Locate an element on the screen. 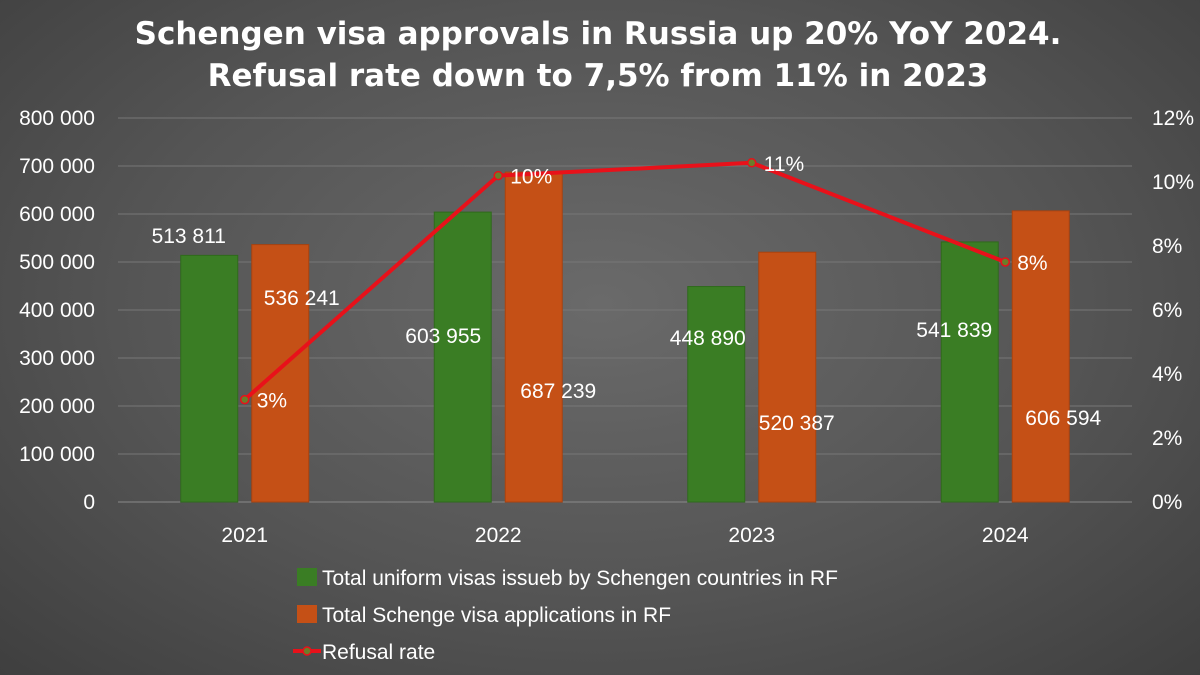 This screenshot has width=1200, height=675. legend-label-refusal-rate: Refusal rate is located at coordinates (378, 652).